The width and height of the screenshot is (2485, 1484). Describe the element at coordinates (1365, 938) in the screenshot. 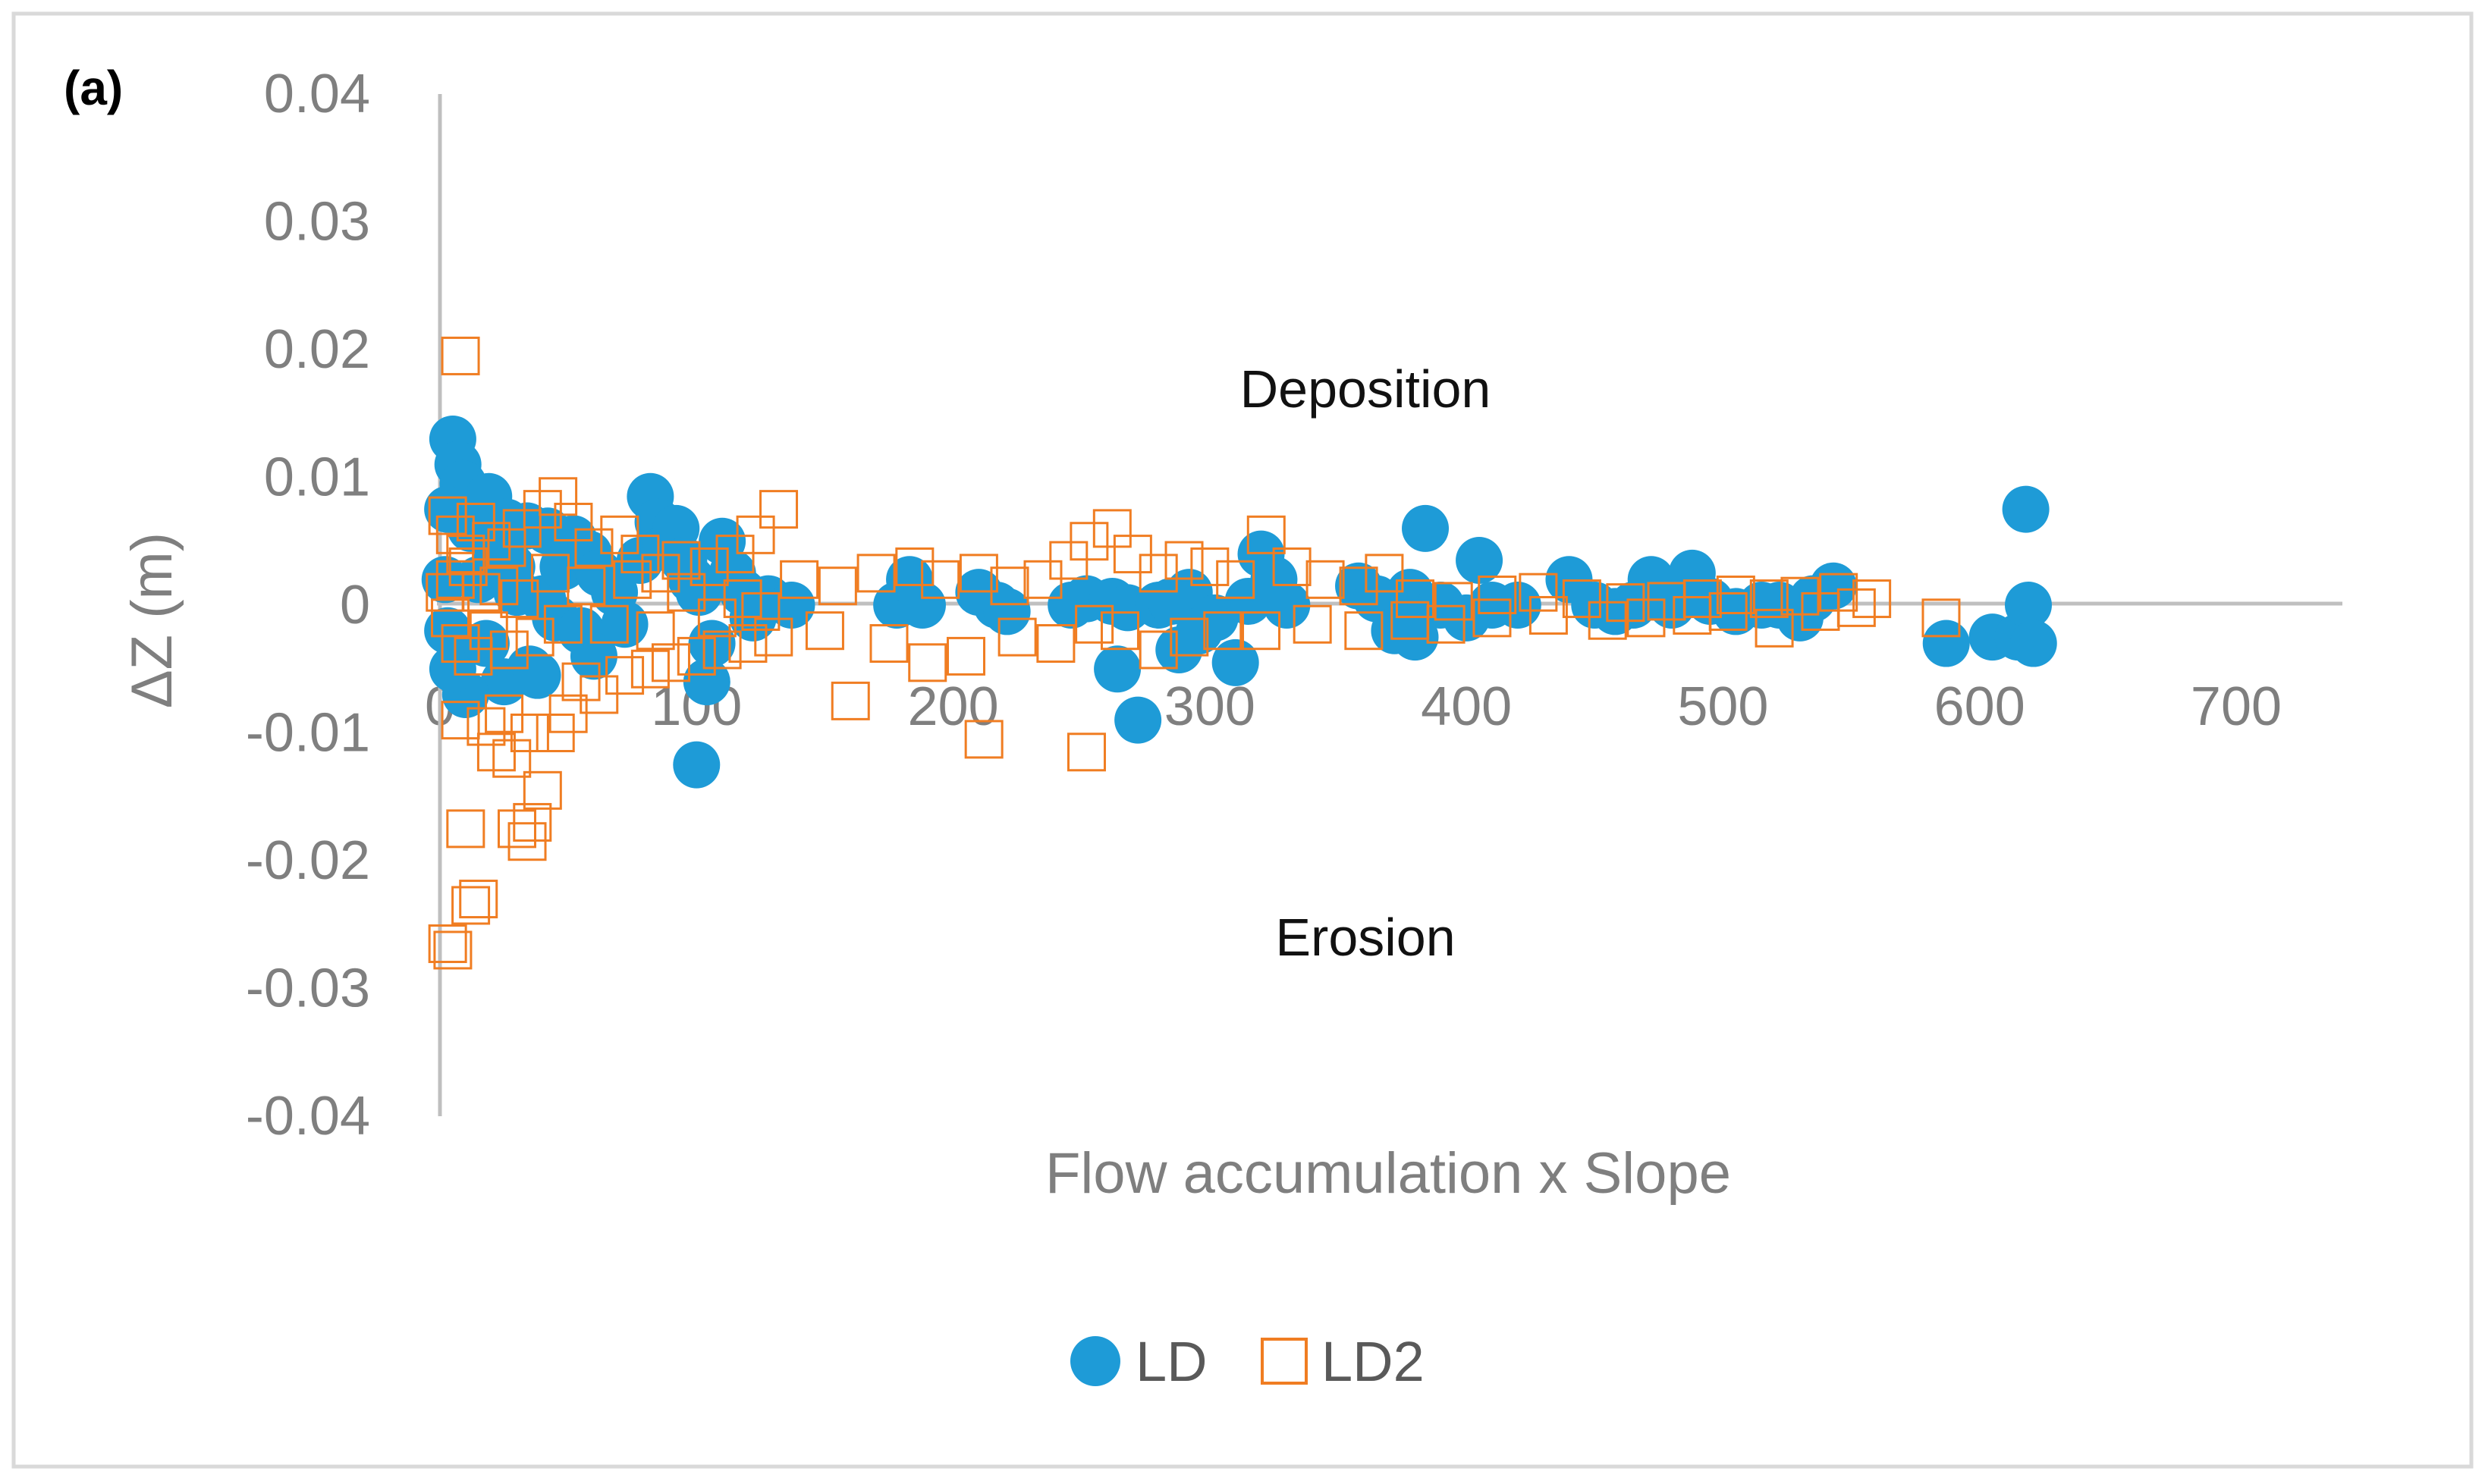

I see `annotation-erosion: Erosion` at that location.